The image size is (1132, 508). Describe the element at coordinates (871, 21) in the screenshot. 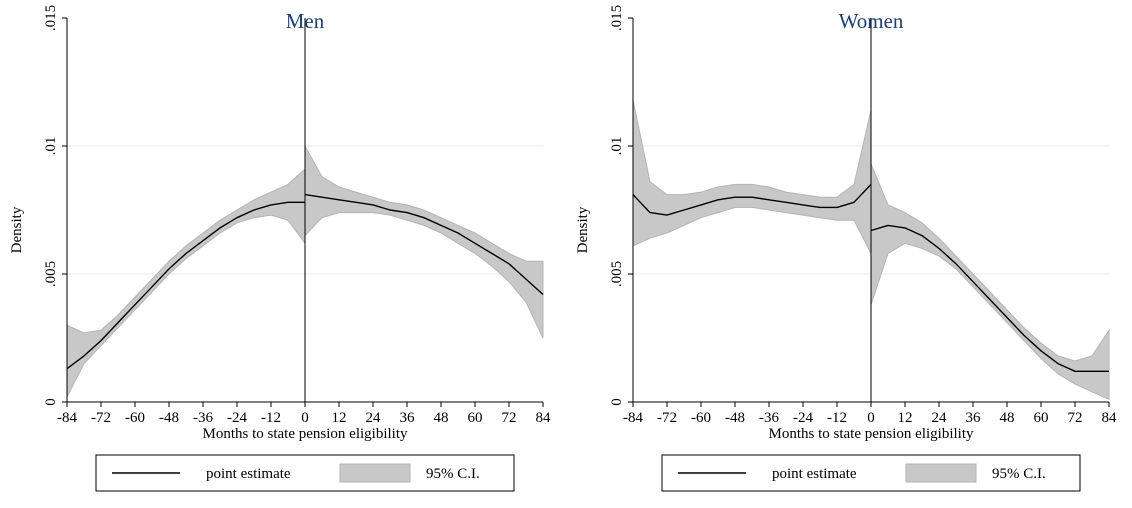

I see `chart-title: Women` at that location.